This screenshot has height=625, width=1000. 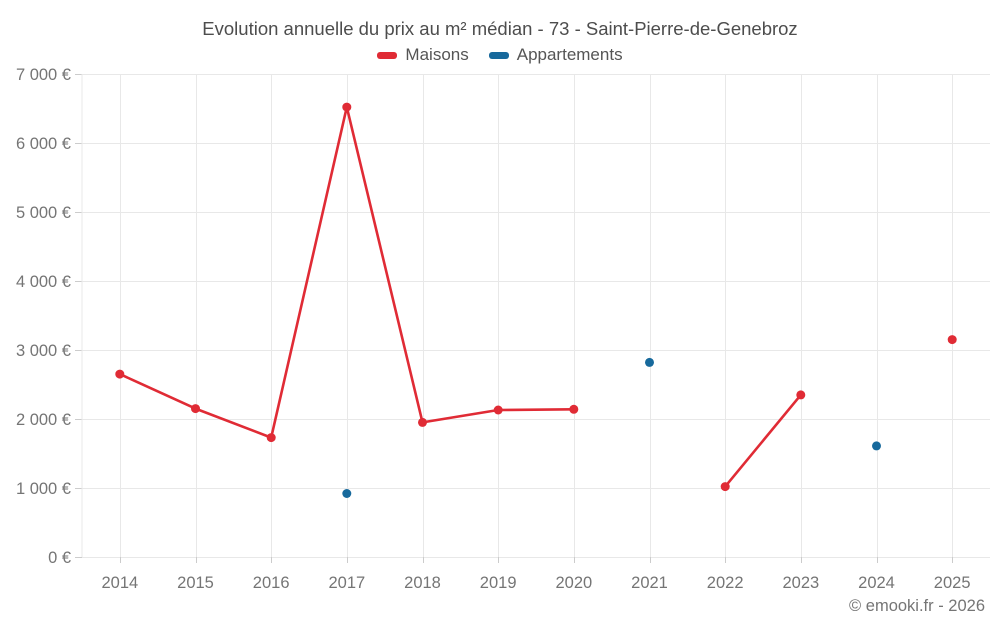 What do you see at coordinates (195, 409) in the screenshot?
I see `data-point-maisons-2015` at bounding box center [195, 409].